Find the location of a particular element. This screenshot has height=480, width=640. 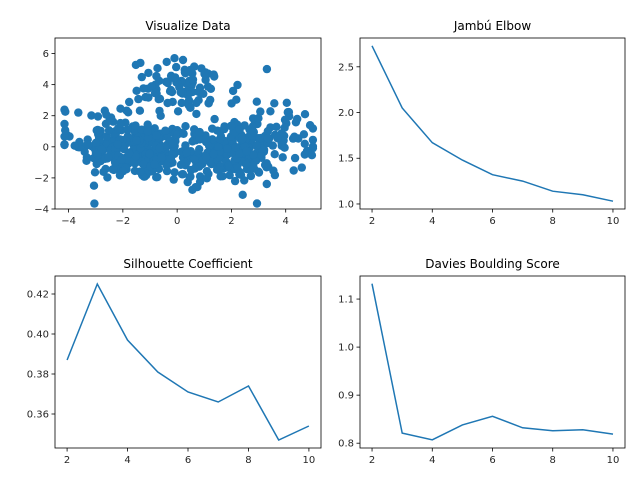

y-tick-label: 1.1 is located at coordinates (346, 300).